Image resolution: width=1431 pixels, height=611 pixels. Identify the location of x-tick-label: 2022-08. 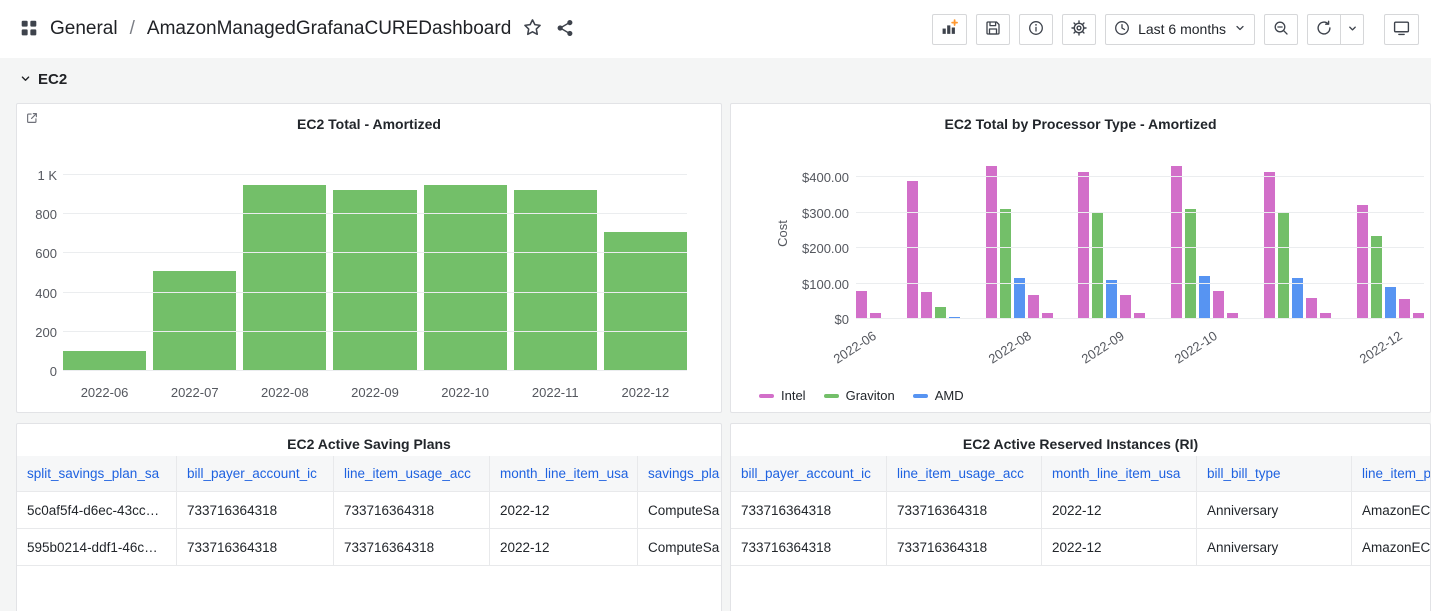
(1010, 347).